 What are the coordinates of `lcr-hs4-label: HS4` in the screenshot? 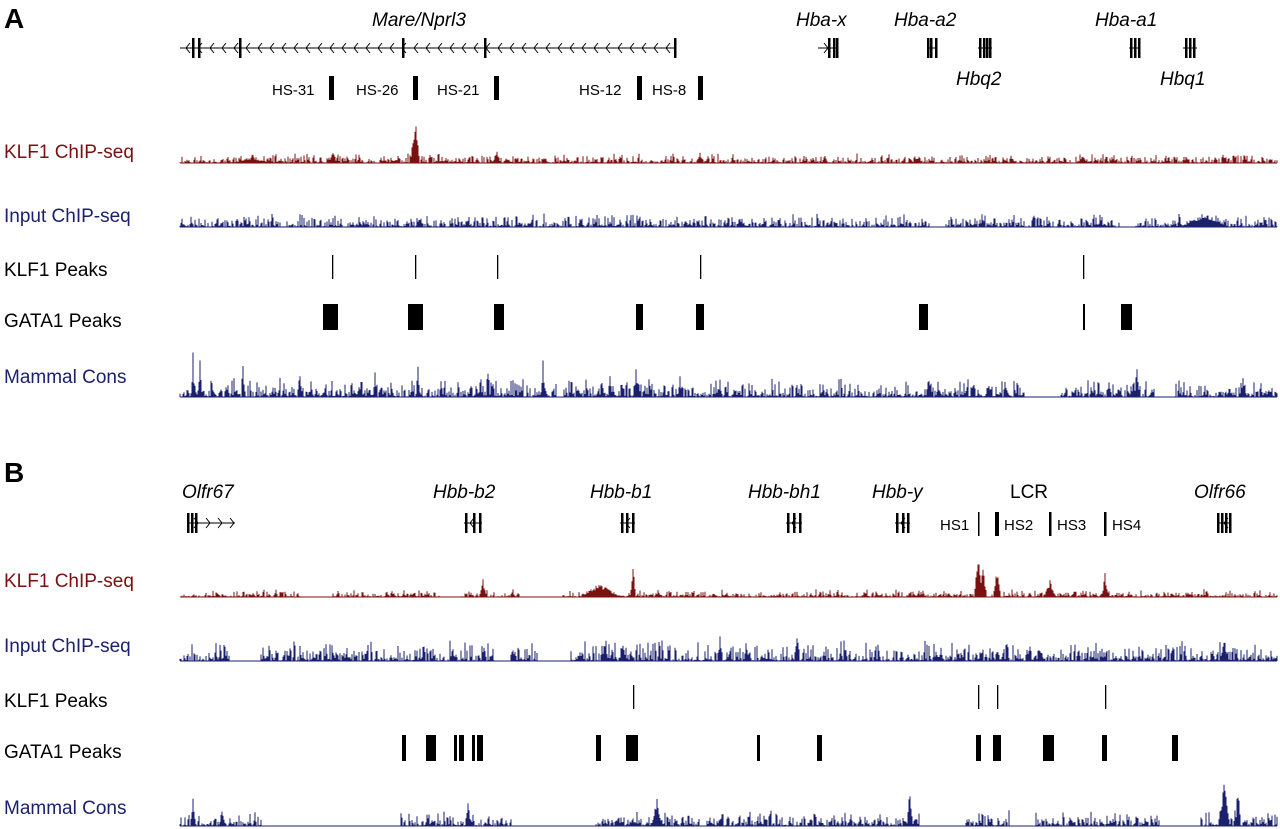 It's located at (1126, 525).